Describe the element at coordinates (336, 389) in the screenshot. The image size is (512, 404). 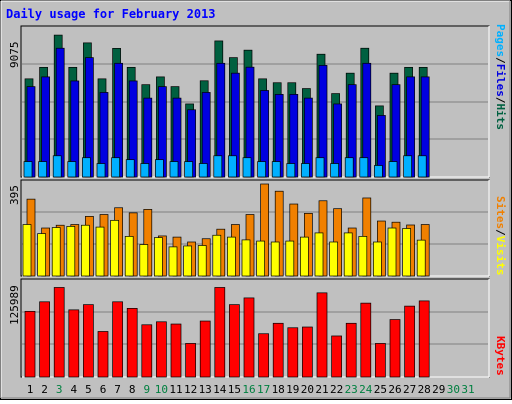
I see `x-tick-label: 22` at that location.